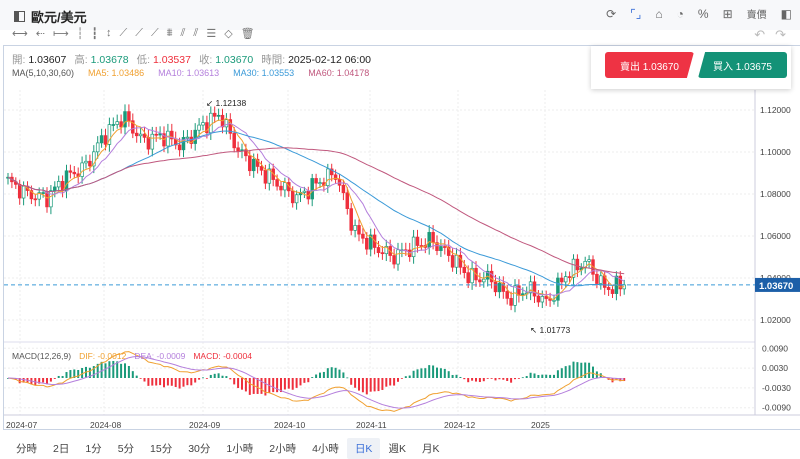 This screenshot has width=800, height=459. Describe the element at coordinates (371, 425) in the screenshot. I see `x-tick-label: 2024-11` at that location.